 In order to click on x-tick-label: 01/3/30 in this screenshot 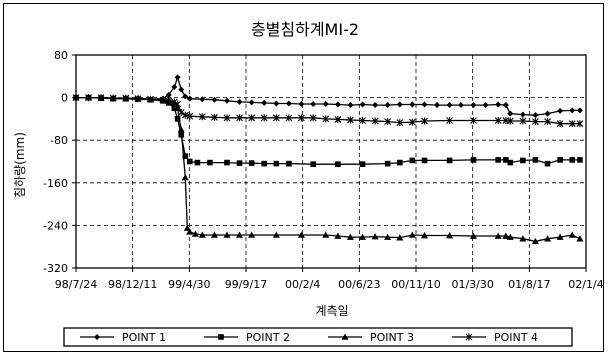, I will do `click(472, 284)`.